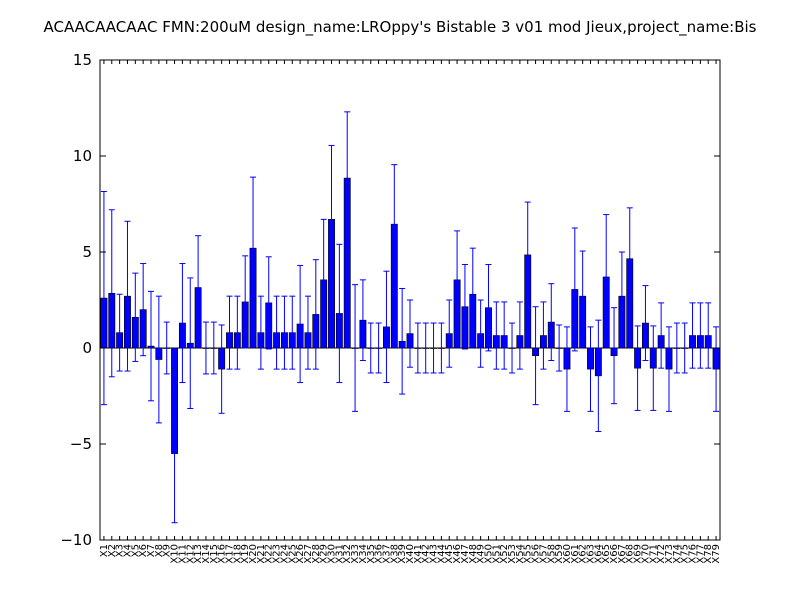 The height and width of the screenshot is (600, 800). I want to click on error-bar-x27, so click(307, 332).